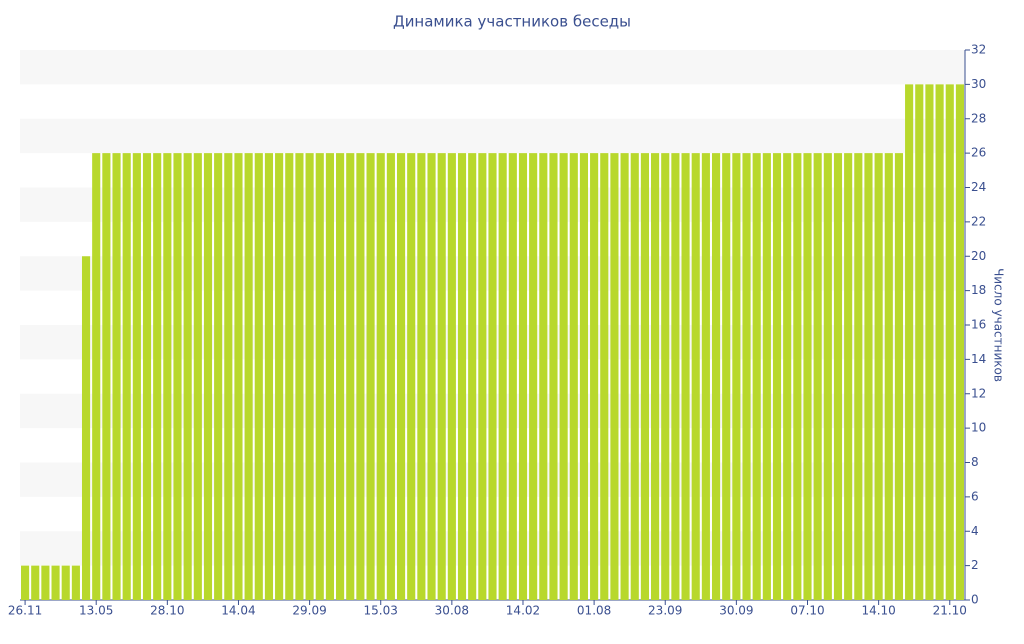  What do you see at coordinates (978, 187) in the screenshot?
I see `y-tick-label: 24` at bounding box center [978, 187].